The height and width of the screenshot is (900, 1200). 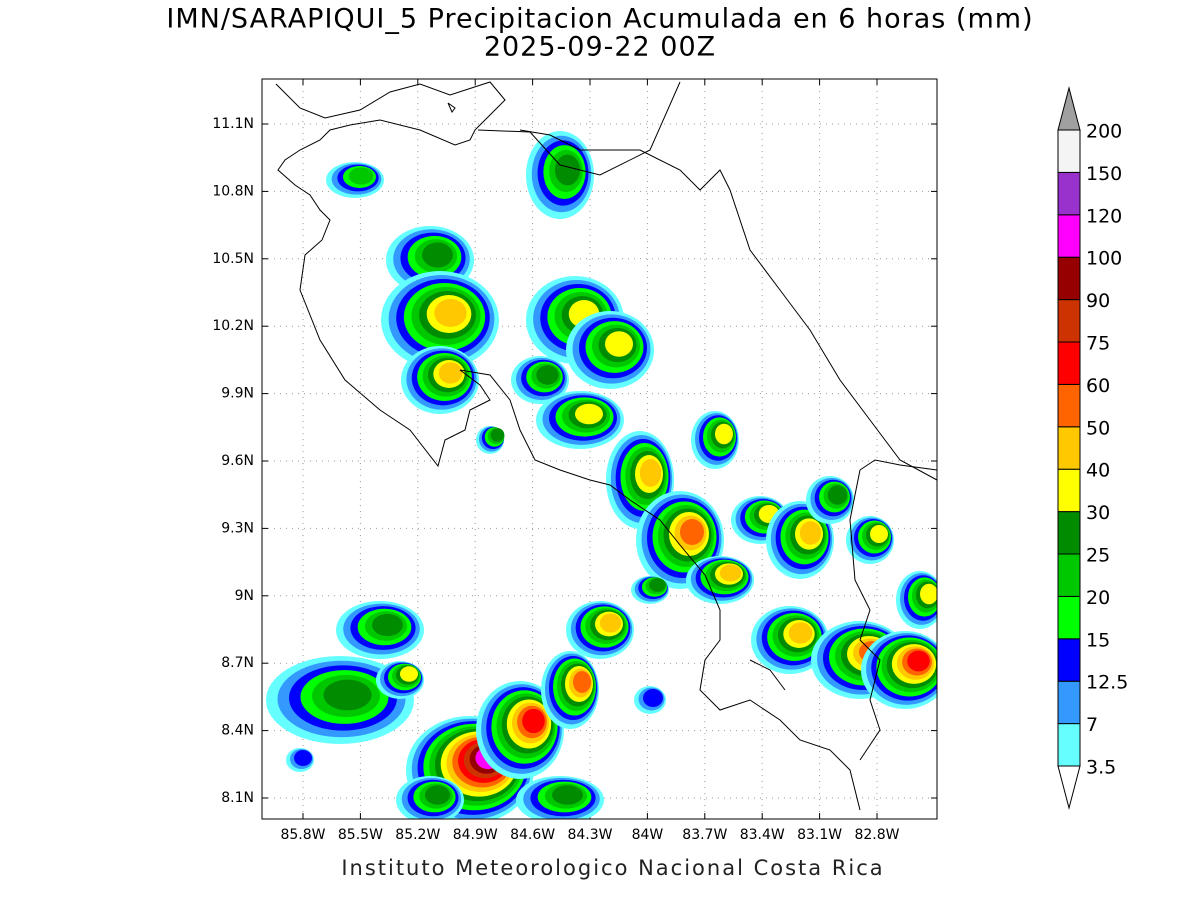 What do you see at coordinates (237, 663) in the screenshot?
I see `lat-tick-label: 8.7N` at bounding box center [237, 663].